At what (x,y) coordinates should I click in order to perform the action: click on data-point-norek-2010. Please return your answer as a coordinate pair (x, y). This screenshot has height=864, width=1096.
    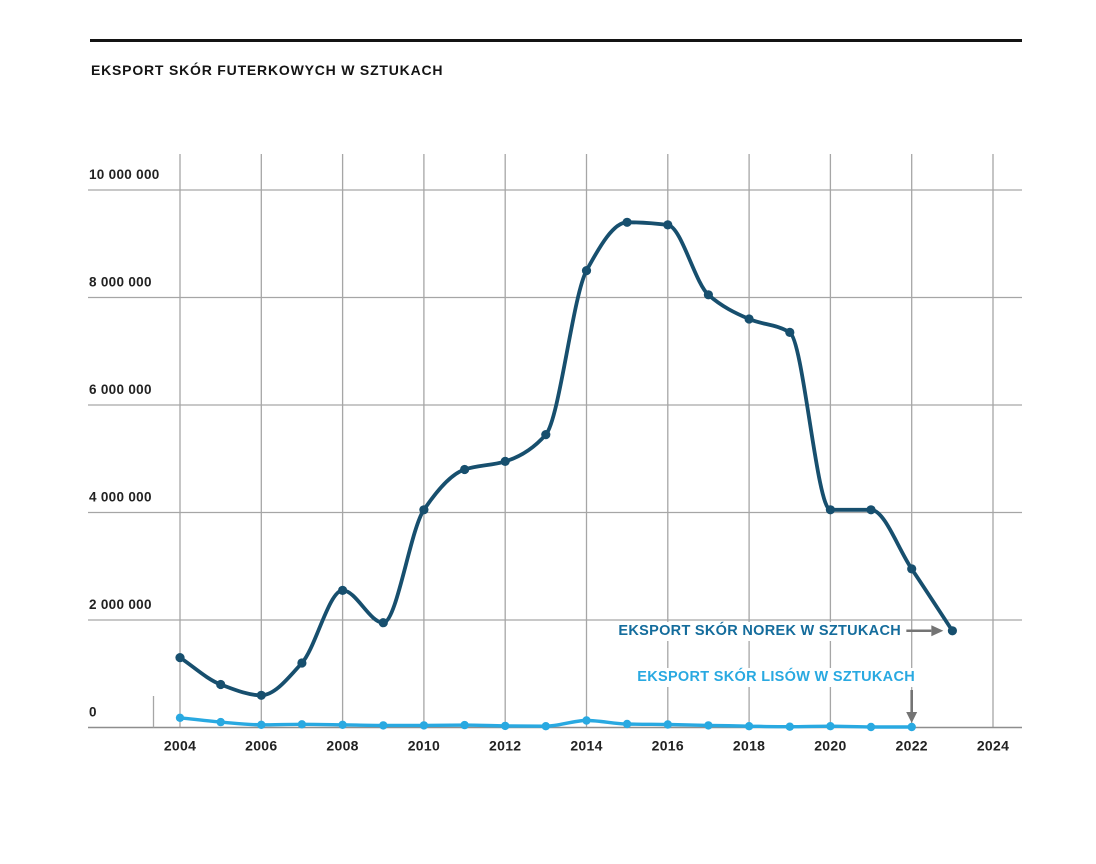
    Looking at the image, I should click on (424, 510).